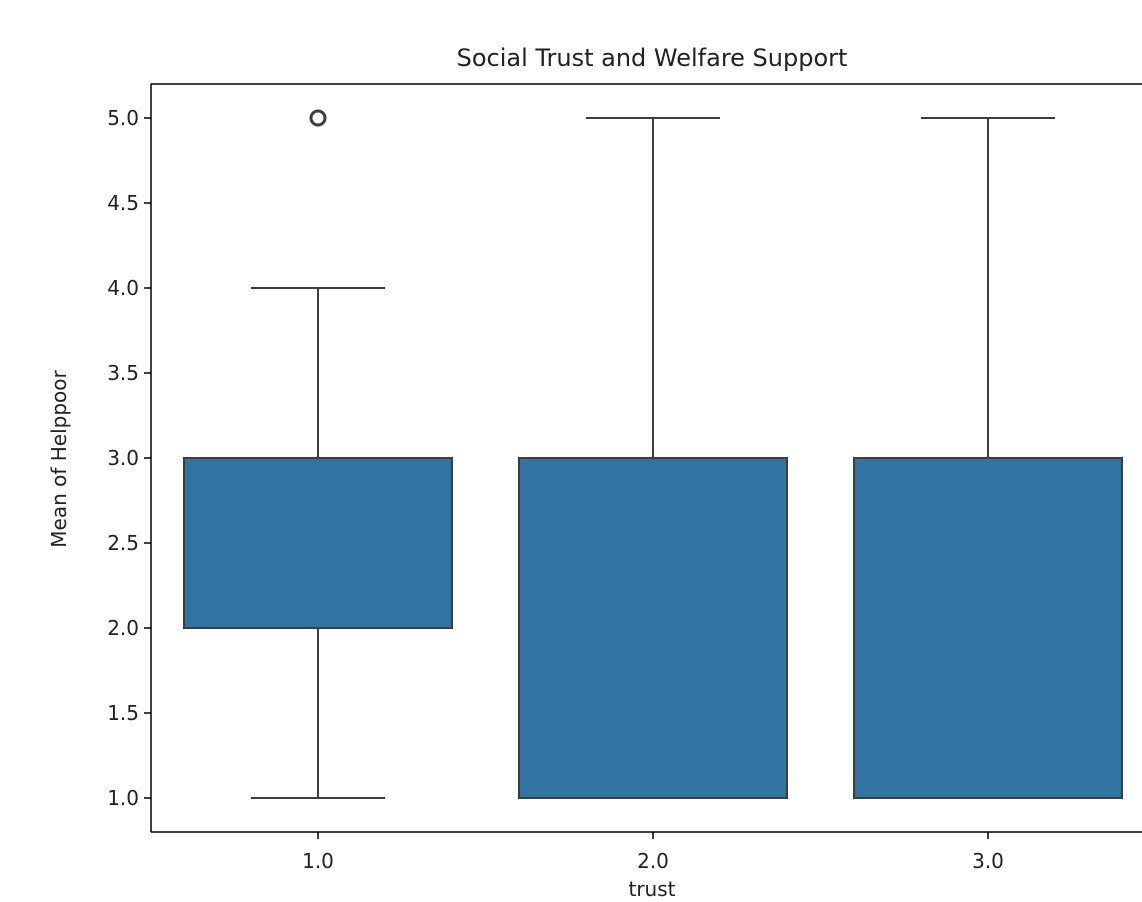 This screenshot has width=1142, height=902. Describe the element at coordinates (123, 628) in the screenshot. I see `y-tick-label: 2.0` at that location.